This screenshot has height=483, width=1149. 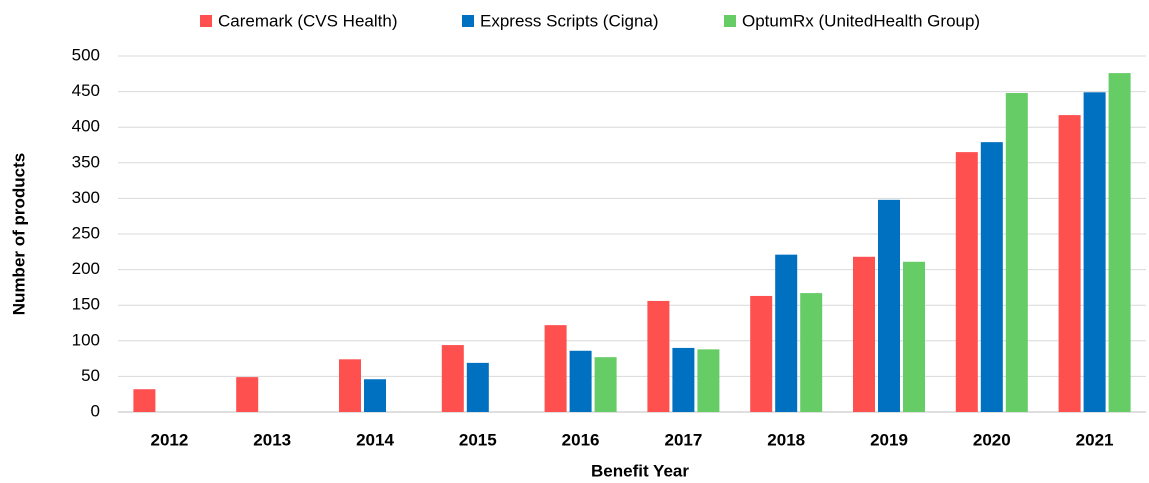 I want to click on x-tick-label: 2013, so click(x=272, y=439).